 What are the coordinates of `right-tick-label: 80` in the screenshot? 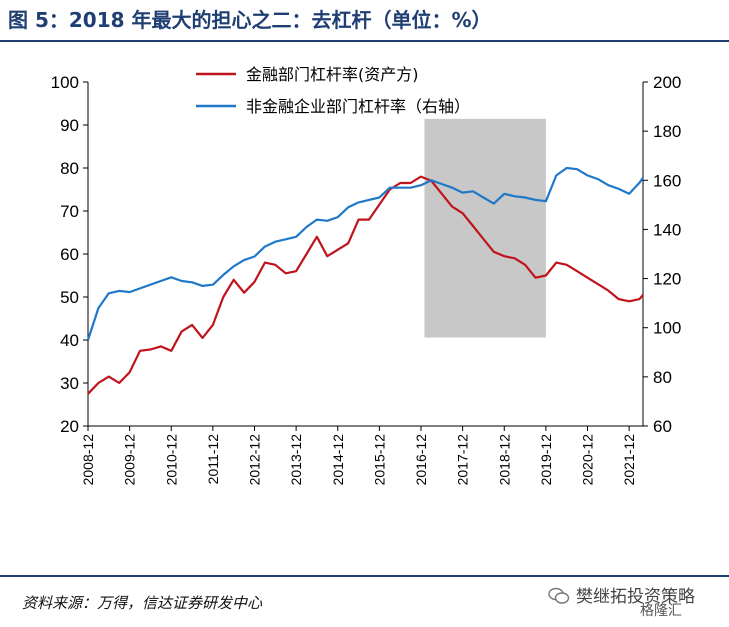 It's located at (662, 377).